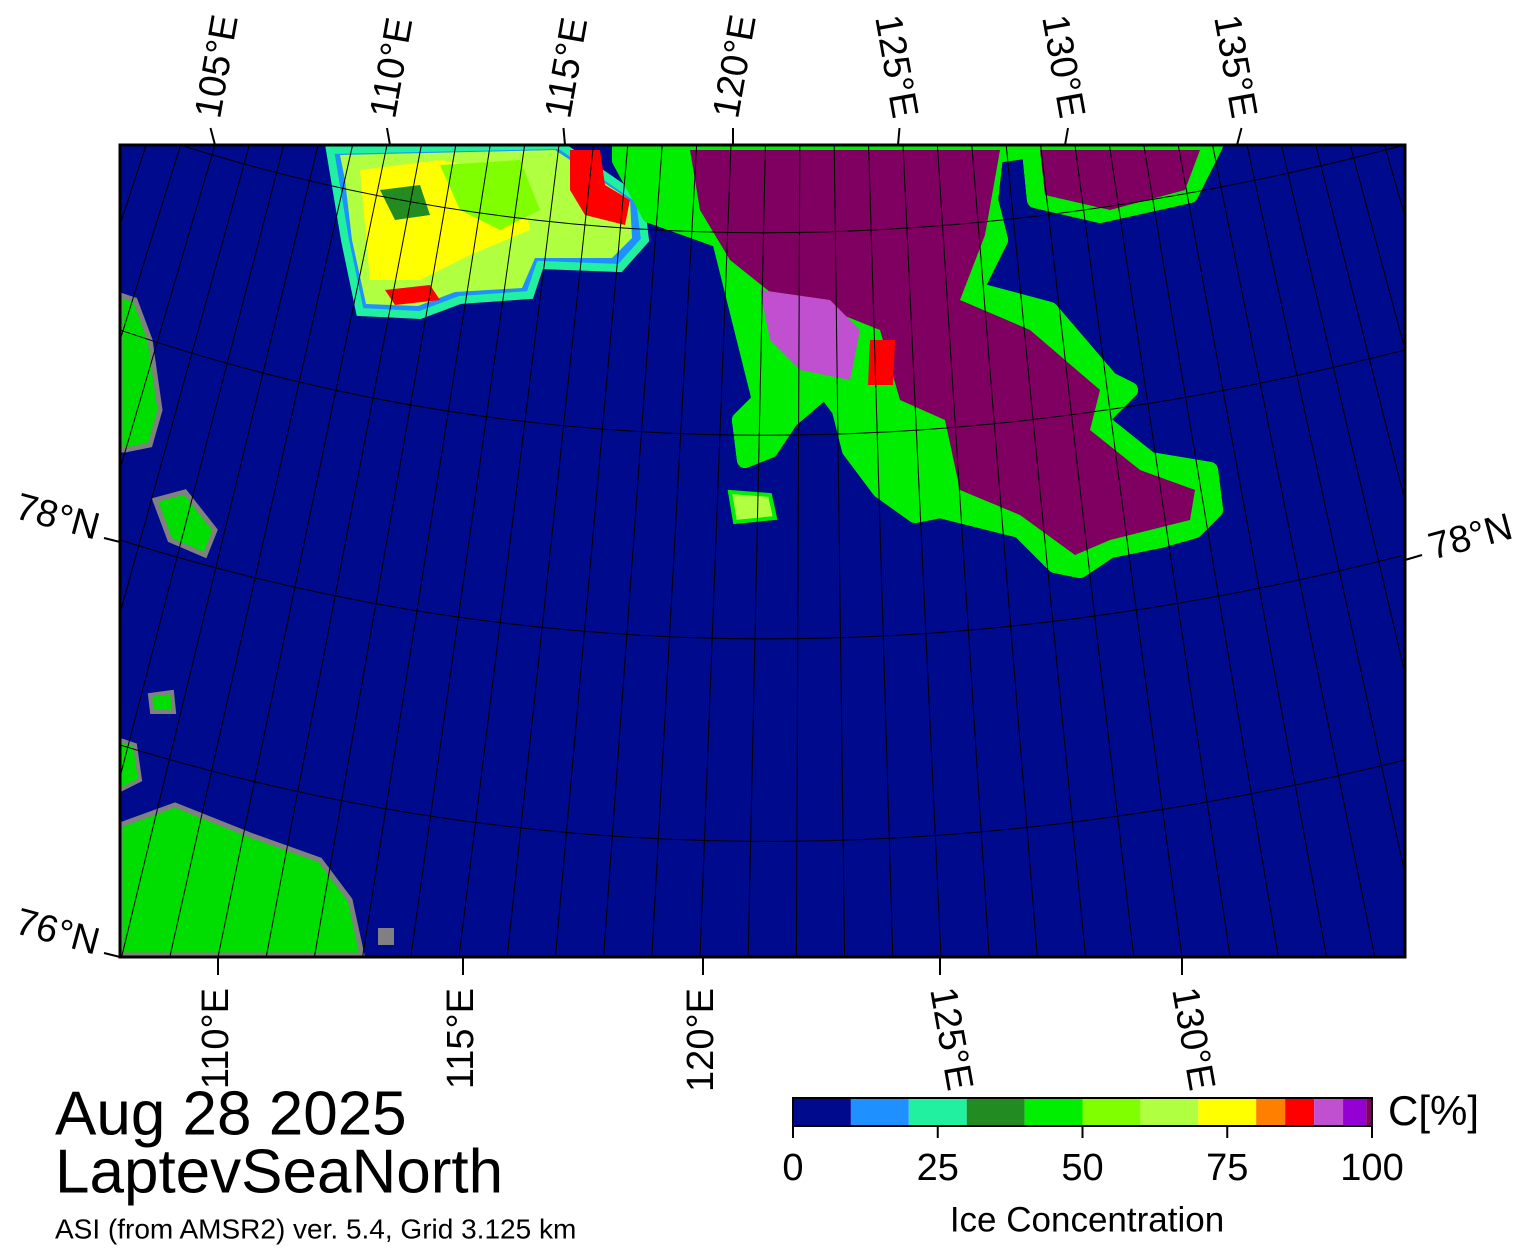 The image size is (1528, 1255). I want to click on top-lon-label: 110°E, so click(391, 67).